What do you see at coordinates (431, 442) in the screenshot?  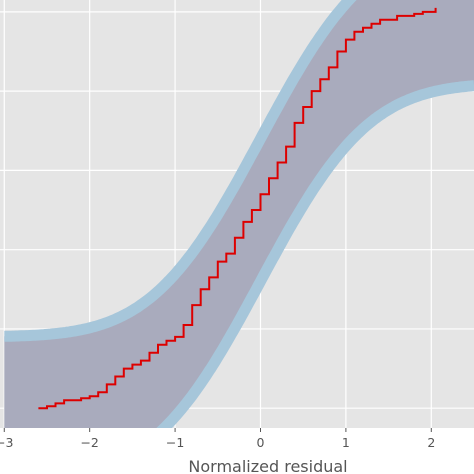 I see `x-tick-label: 2` at bounding box center [431, 442].